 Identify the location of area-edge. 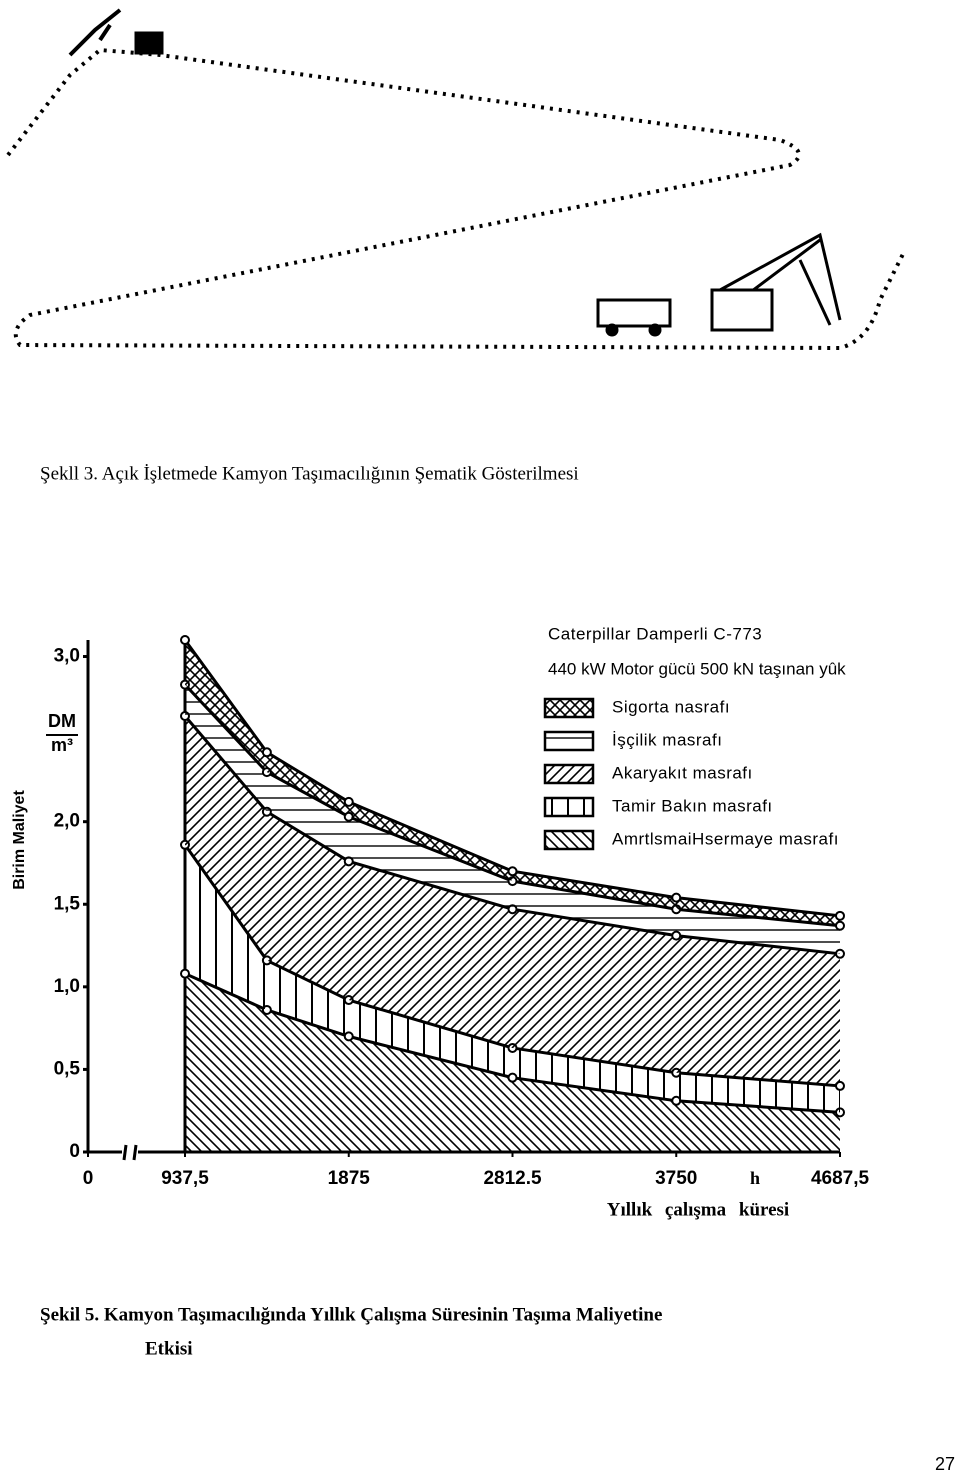
(512, 778).